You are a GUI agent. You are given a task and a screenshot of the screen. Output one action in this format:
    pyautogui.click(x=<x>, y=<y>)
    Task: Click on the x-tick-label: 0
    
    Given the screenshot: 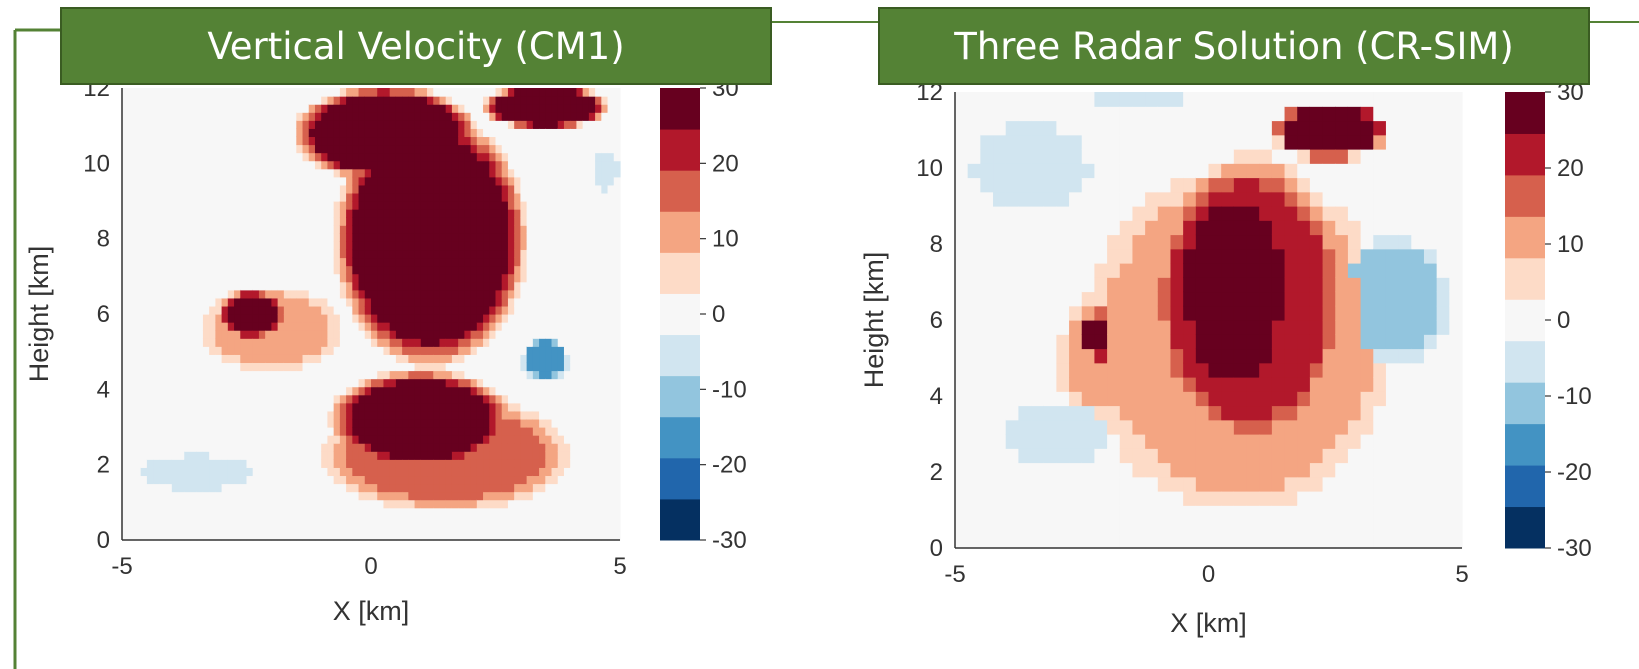 What is the action you would take?
    pyautogui.click(x=370, y=566)
    